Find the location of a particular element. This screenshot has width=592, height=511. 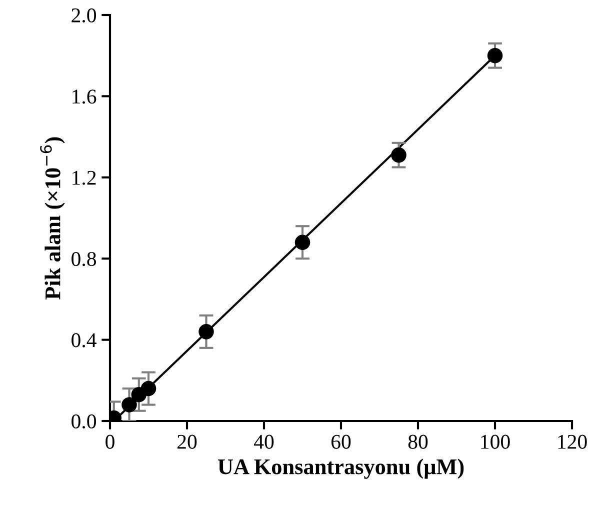

x-tick-label: 100 is located at coordinates (495, 441).